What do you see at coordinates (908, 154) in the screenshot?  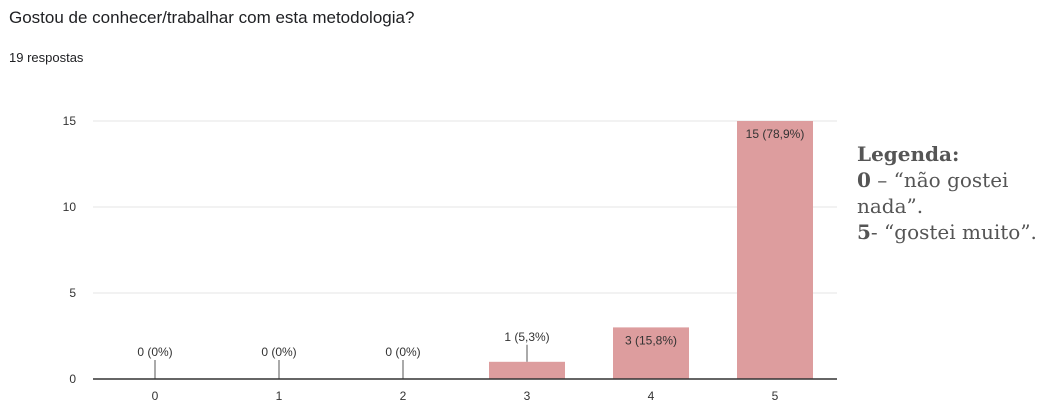 I see `legend-title: Legenda:` at bounding box center [908, 154].